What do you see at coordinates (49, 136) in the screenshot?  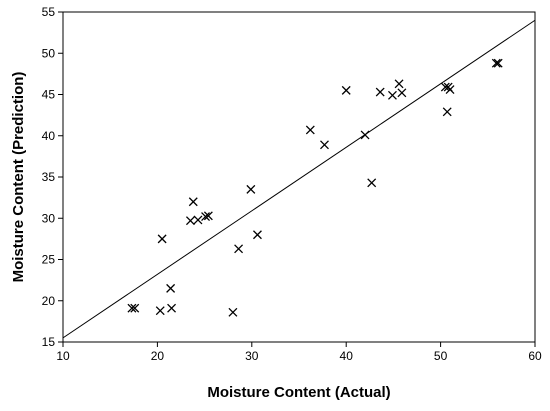 I see `y-tick-label: 40` at bounding box center [49, 136].